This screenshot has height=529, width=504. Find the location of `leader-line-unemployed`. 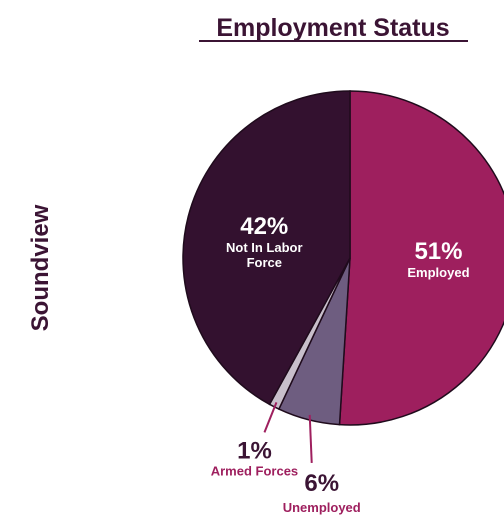

leader-line-unemployed is located at coordinates (310, 438).